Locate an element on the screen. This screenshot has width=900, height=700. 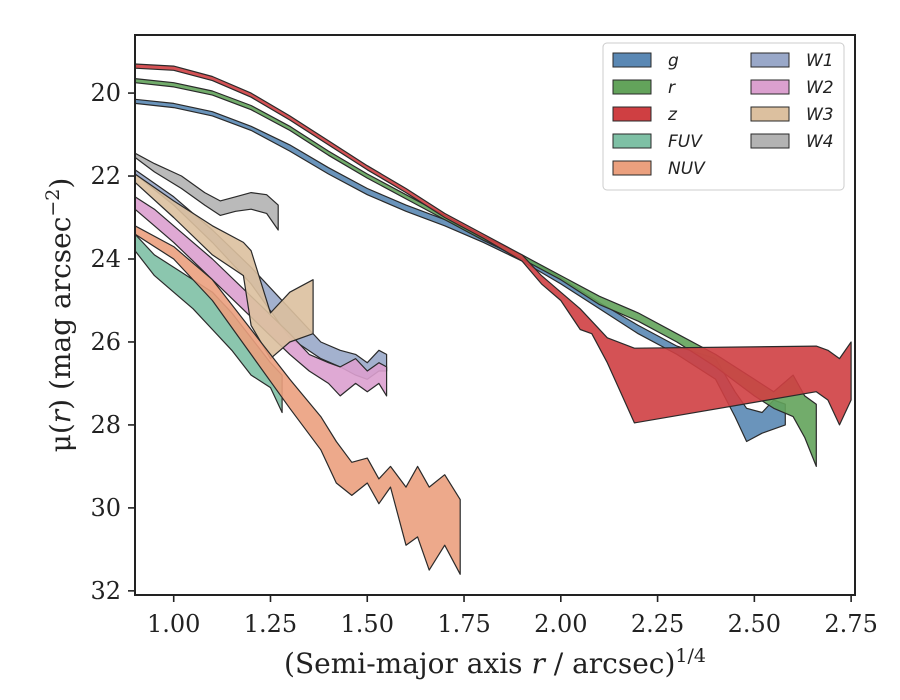
y-tick-label: 26 is located at coordinates (105, 342).